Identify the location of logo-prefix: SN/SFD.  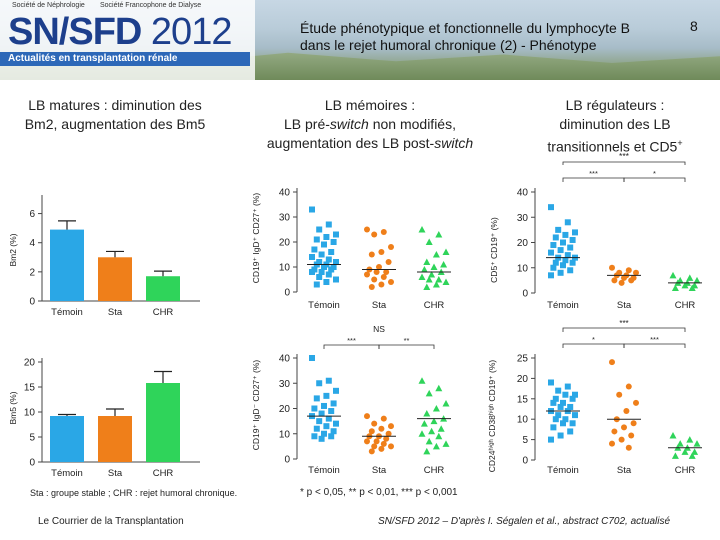
(75, 32).